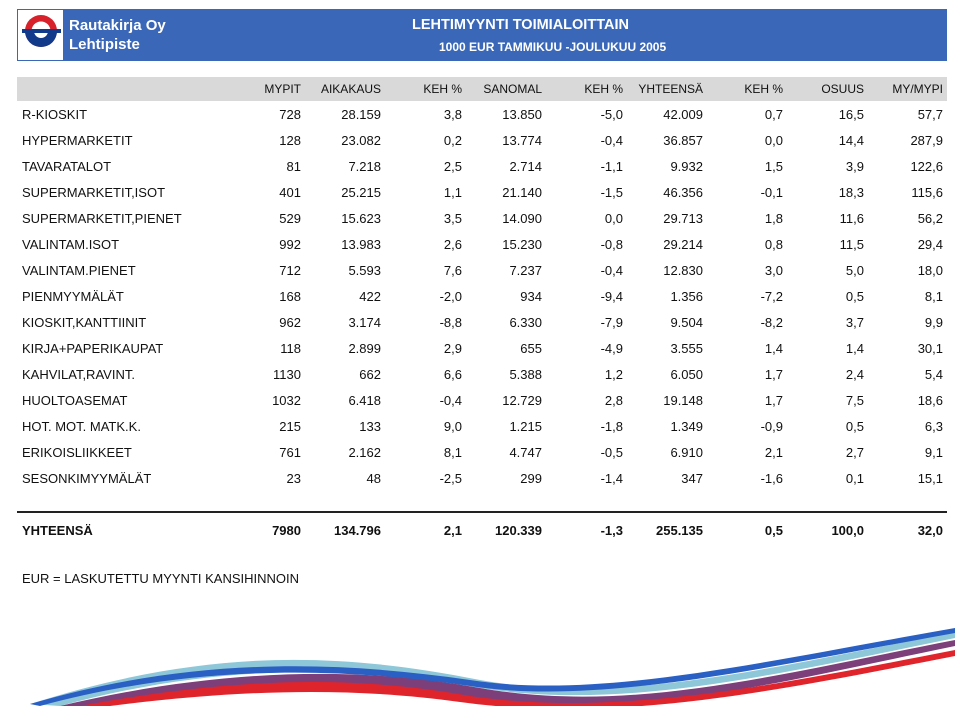 Image resolution: width=960 pixels, height=706 pixels. Describe the element at coordinates (282, 89) in the screenshot. I see `column-header: MYPIT` at that location.